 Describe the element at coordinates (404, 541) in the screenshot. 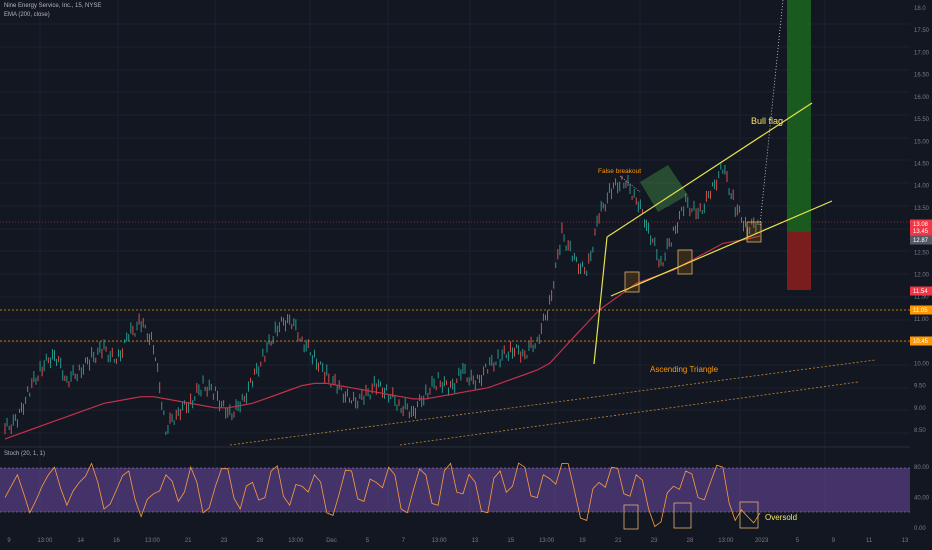

I see `time-axis-label: 7` at that location.